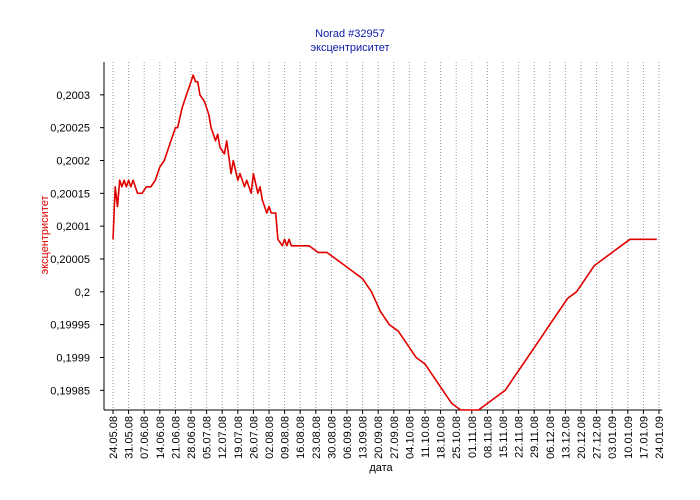 This screenshot has width=700, height=500. What do you see at coordinates (442, 437) in the screenshot?
I see `x-tick-label: 18.10.08` at bounding box center [442, 437].